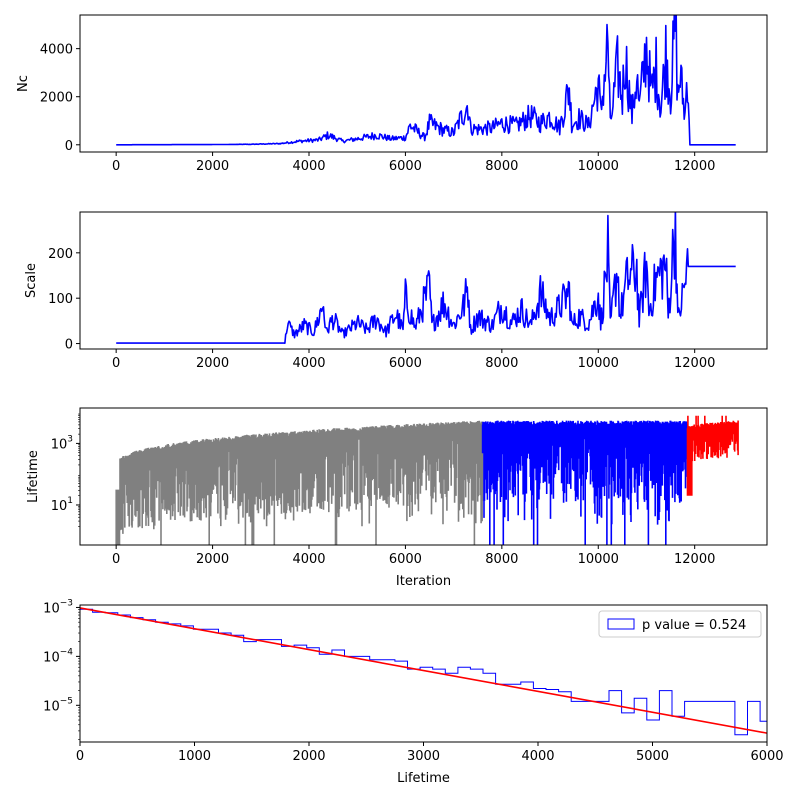 Image resolution: width=800 pixels, height=800 pixels. What do you see at coordinates (694, 363) in the screenshot?
I see `x-tick-label-2-6: 12000` at bounding box center [694, 363].